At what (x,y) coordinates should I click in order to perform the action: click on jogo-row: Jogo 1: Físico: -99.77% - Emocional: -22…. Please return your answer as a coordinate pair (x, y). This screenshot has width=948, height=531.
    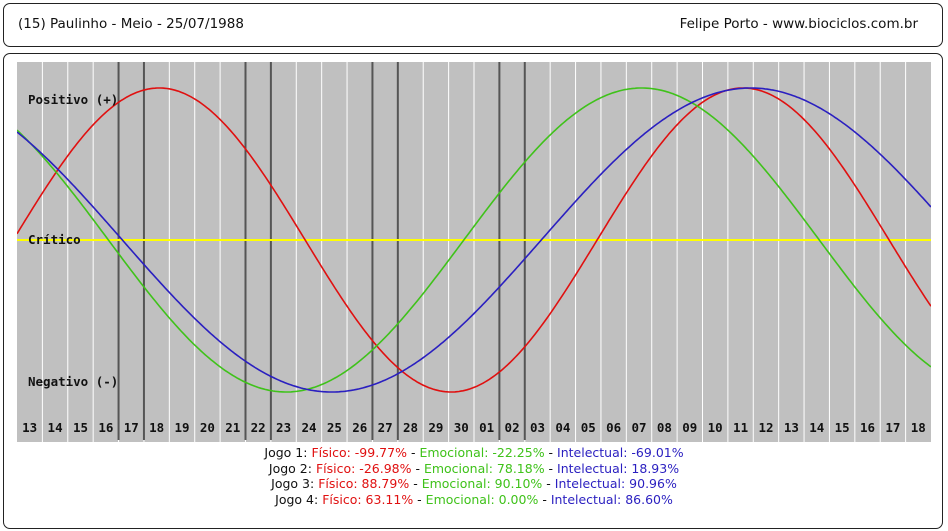
    Looking at the image, I should click on (474, 453).